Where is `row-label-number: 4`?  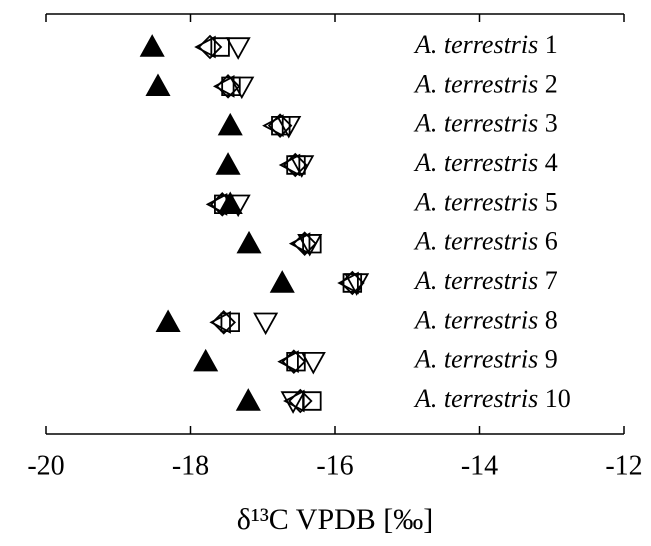 row-label-number: 4 is located at coordinates (551, 162).